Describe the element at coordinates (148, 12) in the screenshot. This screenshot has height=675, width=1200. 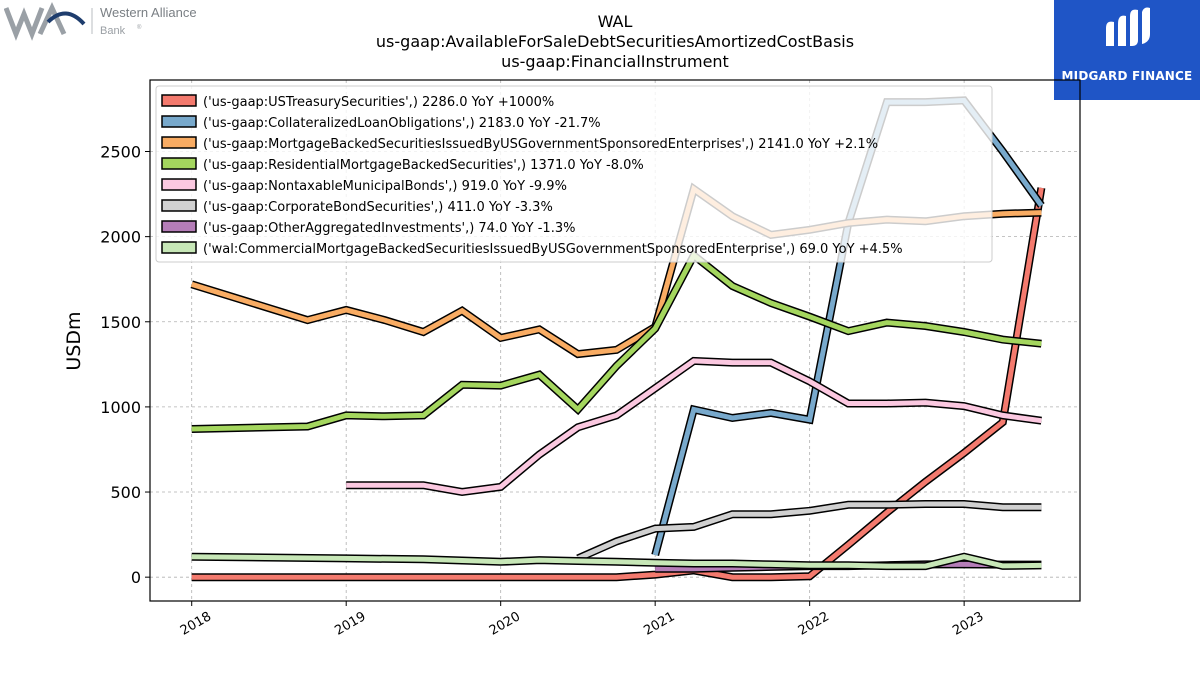
I see `logo-line1: Western Alliance` at that location.